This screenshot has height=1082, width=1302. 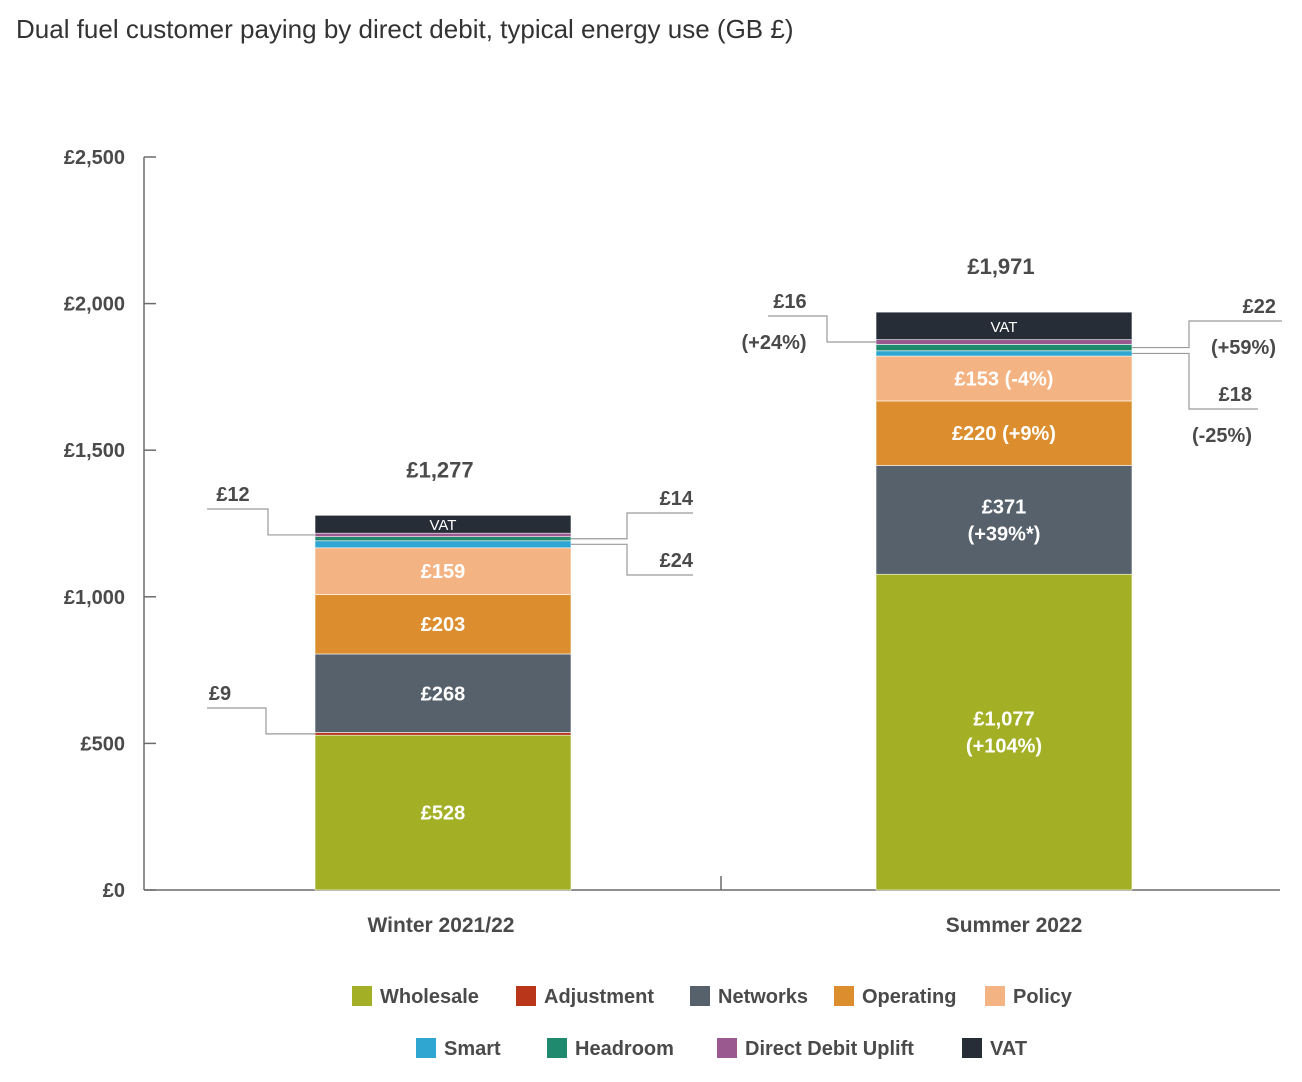 I want to click on segment-label-operating: £220 (+9%), so click(x=1004, y=434).